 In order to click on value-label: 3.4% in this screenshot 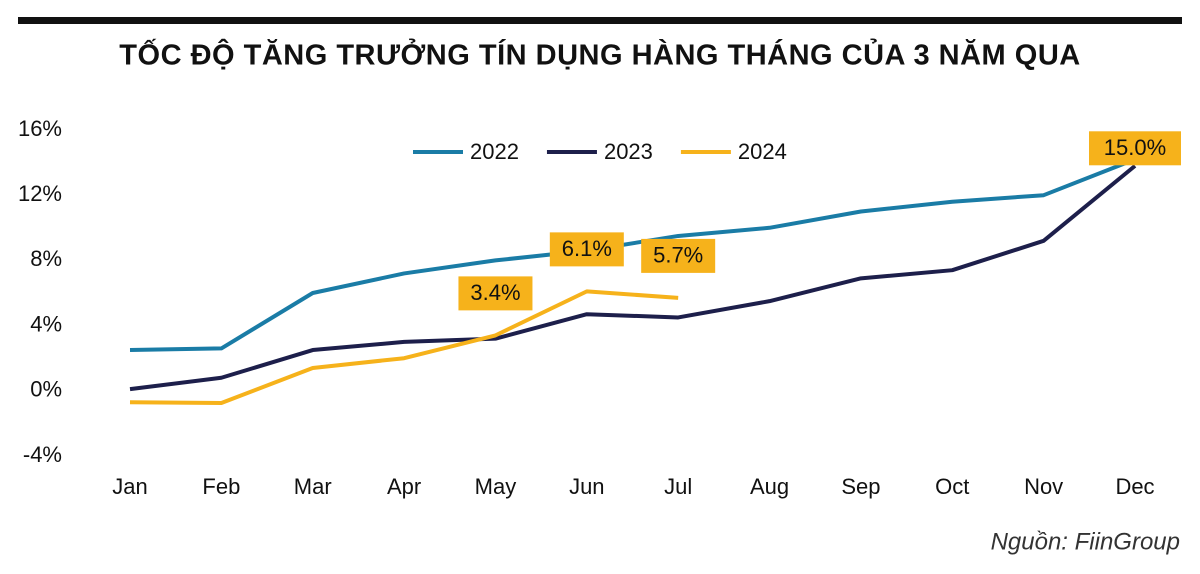, I will do `click(495, 292)`.